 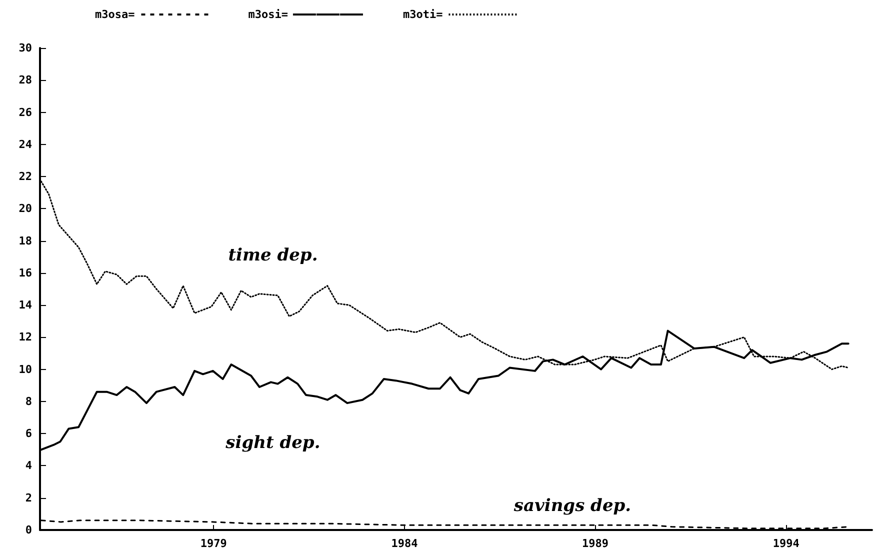 What do you see at coordinates (28, 433) in the screenshot?
I see `y-tick-label: 6` at bounding box center [28, 433].